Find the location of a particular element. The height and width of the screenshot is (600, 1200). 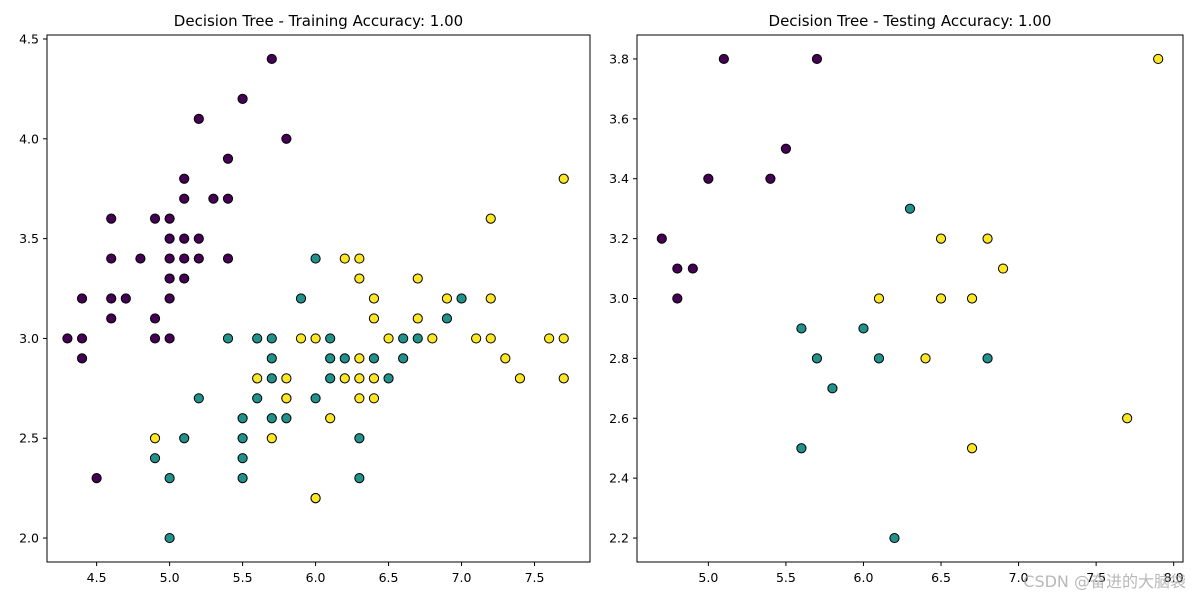

chart-title: Decision Tree - Testing Accuracy: 1.00 is located at coordinates (910, 21).